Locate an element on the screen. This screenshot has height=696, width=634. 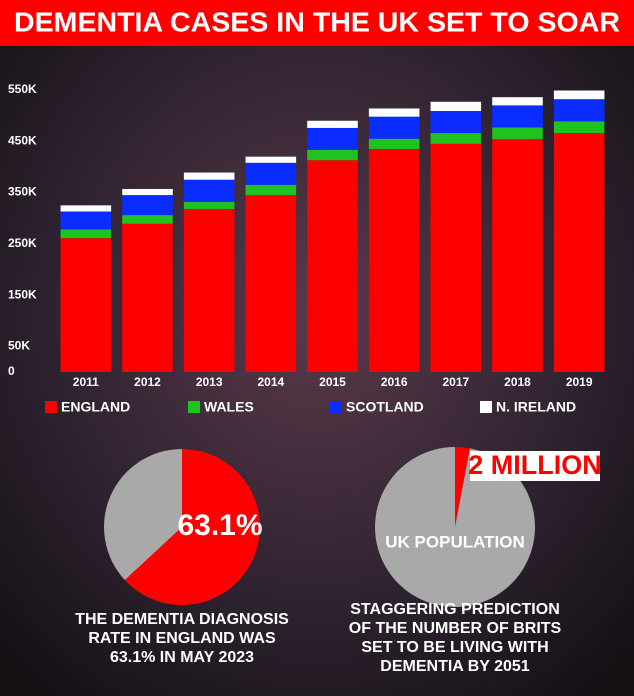
x-tick-label: 2012 is located at coordinates (147, 382).